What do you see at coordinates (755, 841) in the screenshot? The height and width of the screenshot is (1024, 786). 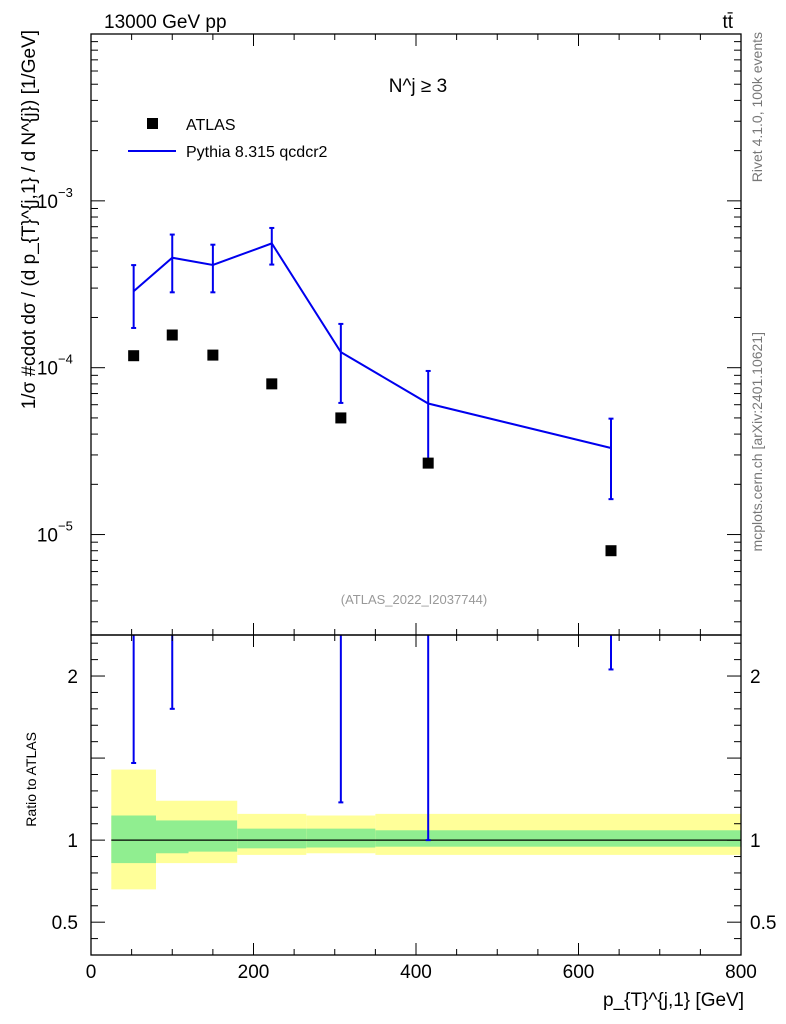 I see `ratio-y-tick-label-right: 1` at bounding box center [755, 841].